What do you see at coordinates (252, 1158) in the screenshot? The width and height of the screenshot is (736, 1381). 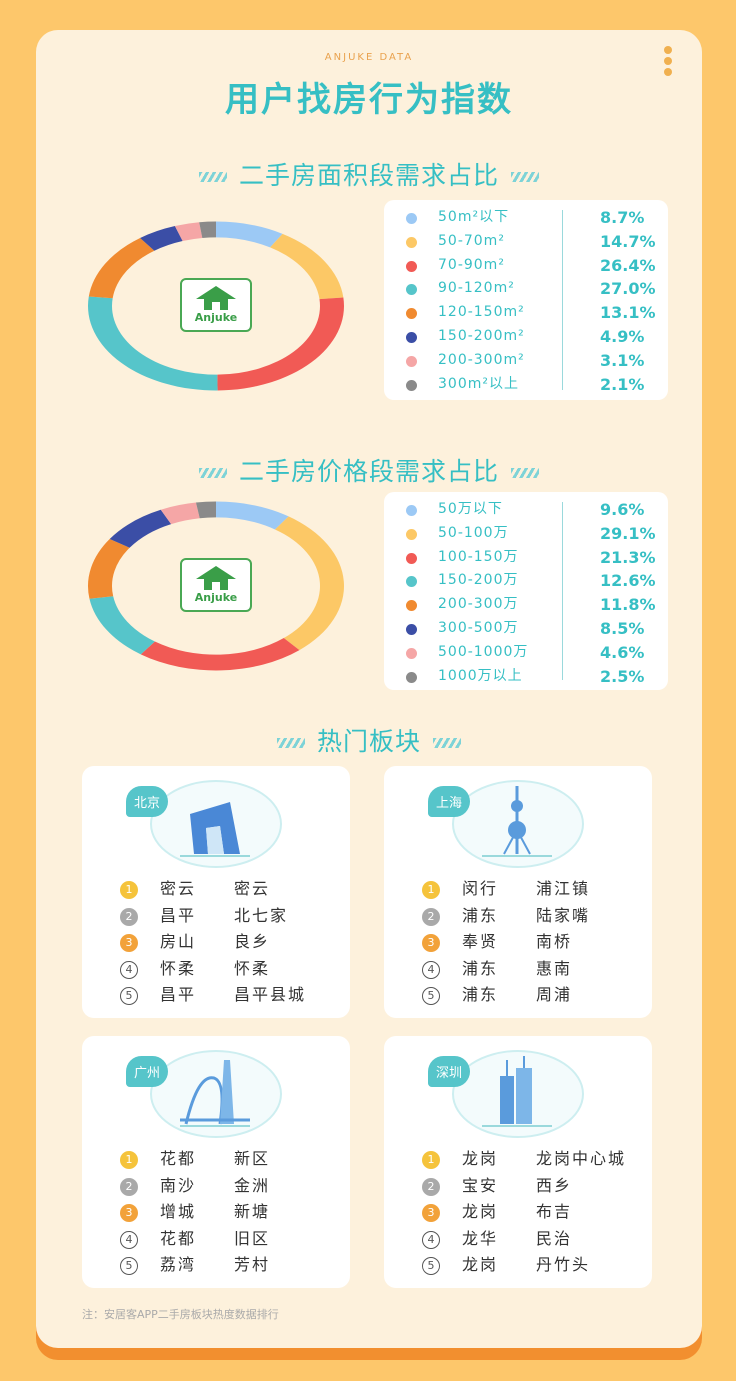 I see `block-name: 新区` at bounding box center [252, 1158].